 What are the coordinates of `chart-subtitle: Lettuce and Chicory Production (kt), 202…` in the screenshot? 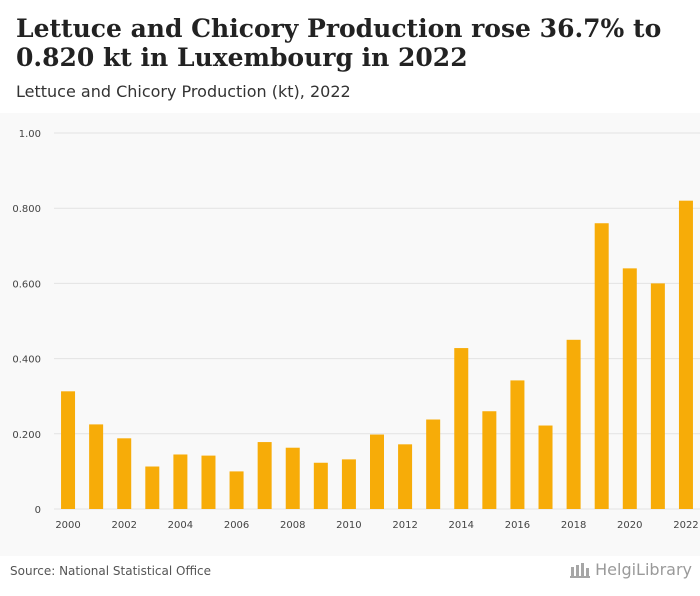 It's located at (183, 91).